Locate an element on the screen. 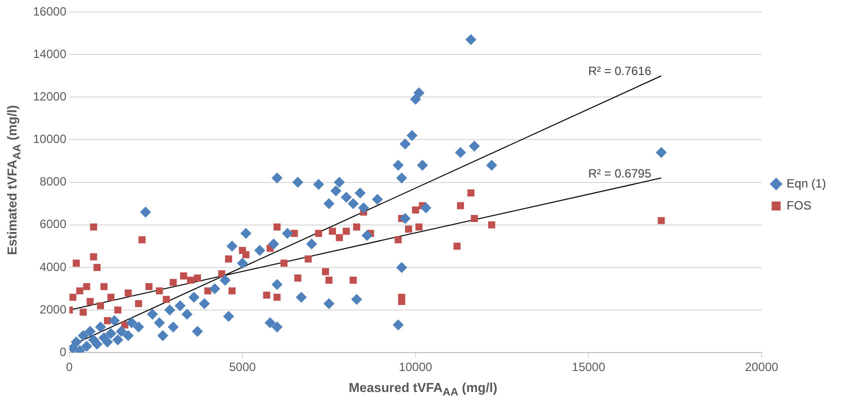 The image size is (846, 402). y-tick-label: 14000 is located at coordinates (49, 53).